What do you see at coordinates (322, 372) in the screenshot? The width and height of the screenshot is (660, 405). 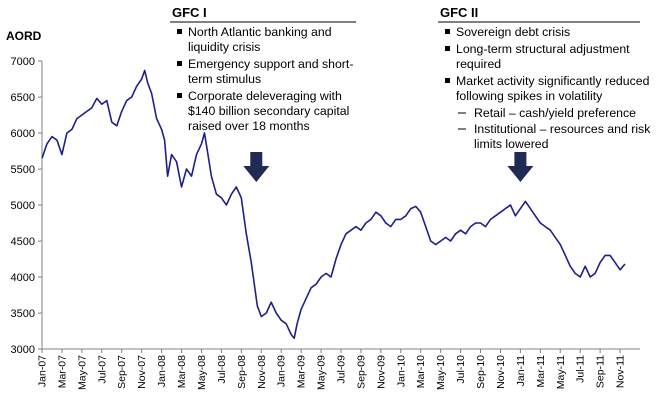 I see `x-tick-label: May-09` at bounding box center [322, 372].